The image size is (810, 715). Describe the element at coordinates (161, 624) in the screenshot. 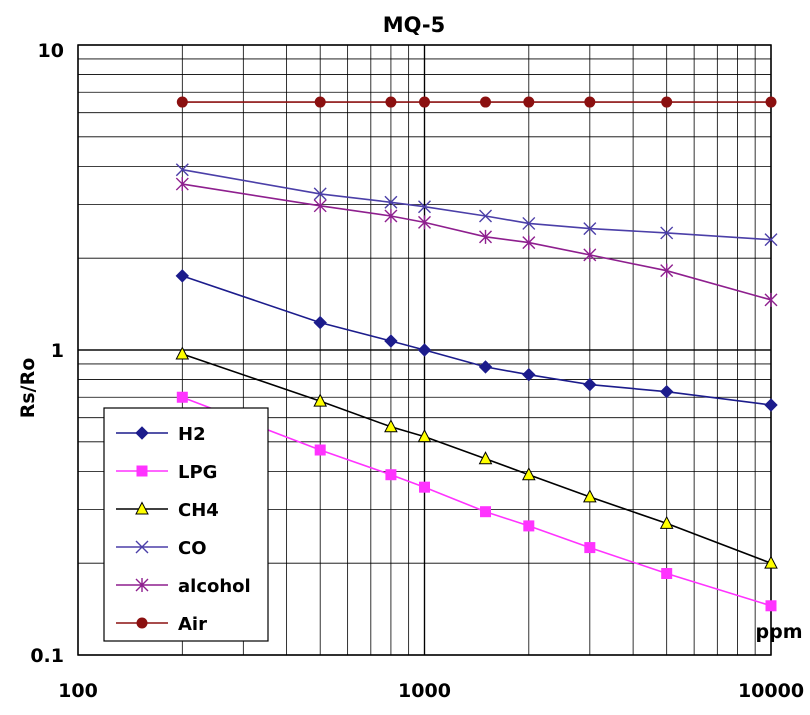

I see `legend-entry-air: Air` at that location.